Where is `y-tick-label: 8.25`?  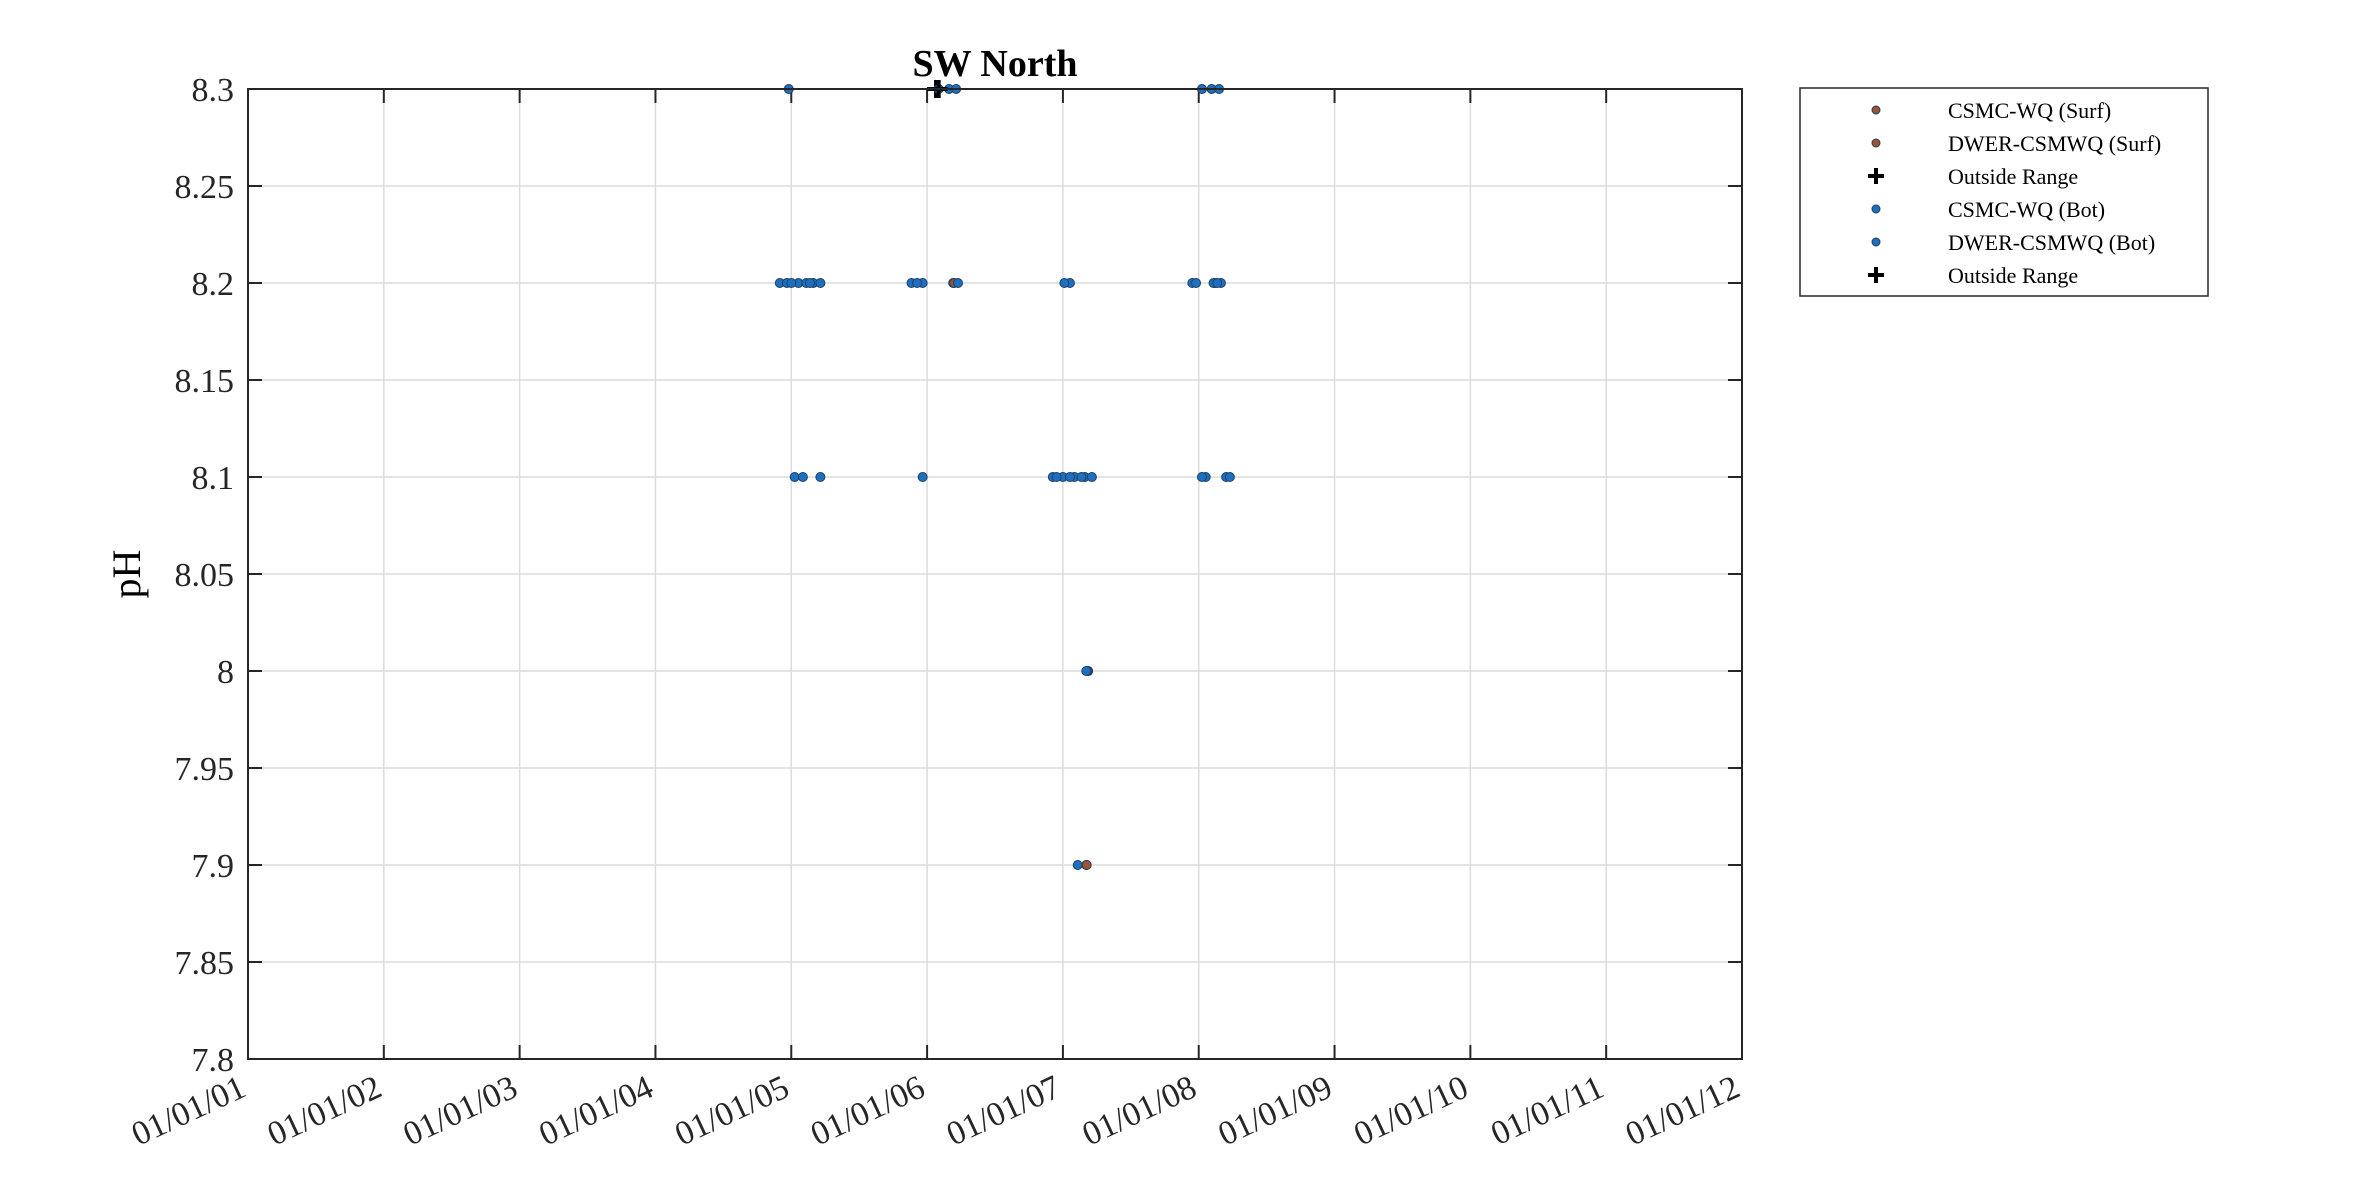
y-tick-label: 8.25 is located at coordinates (205, 187).